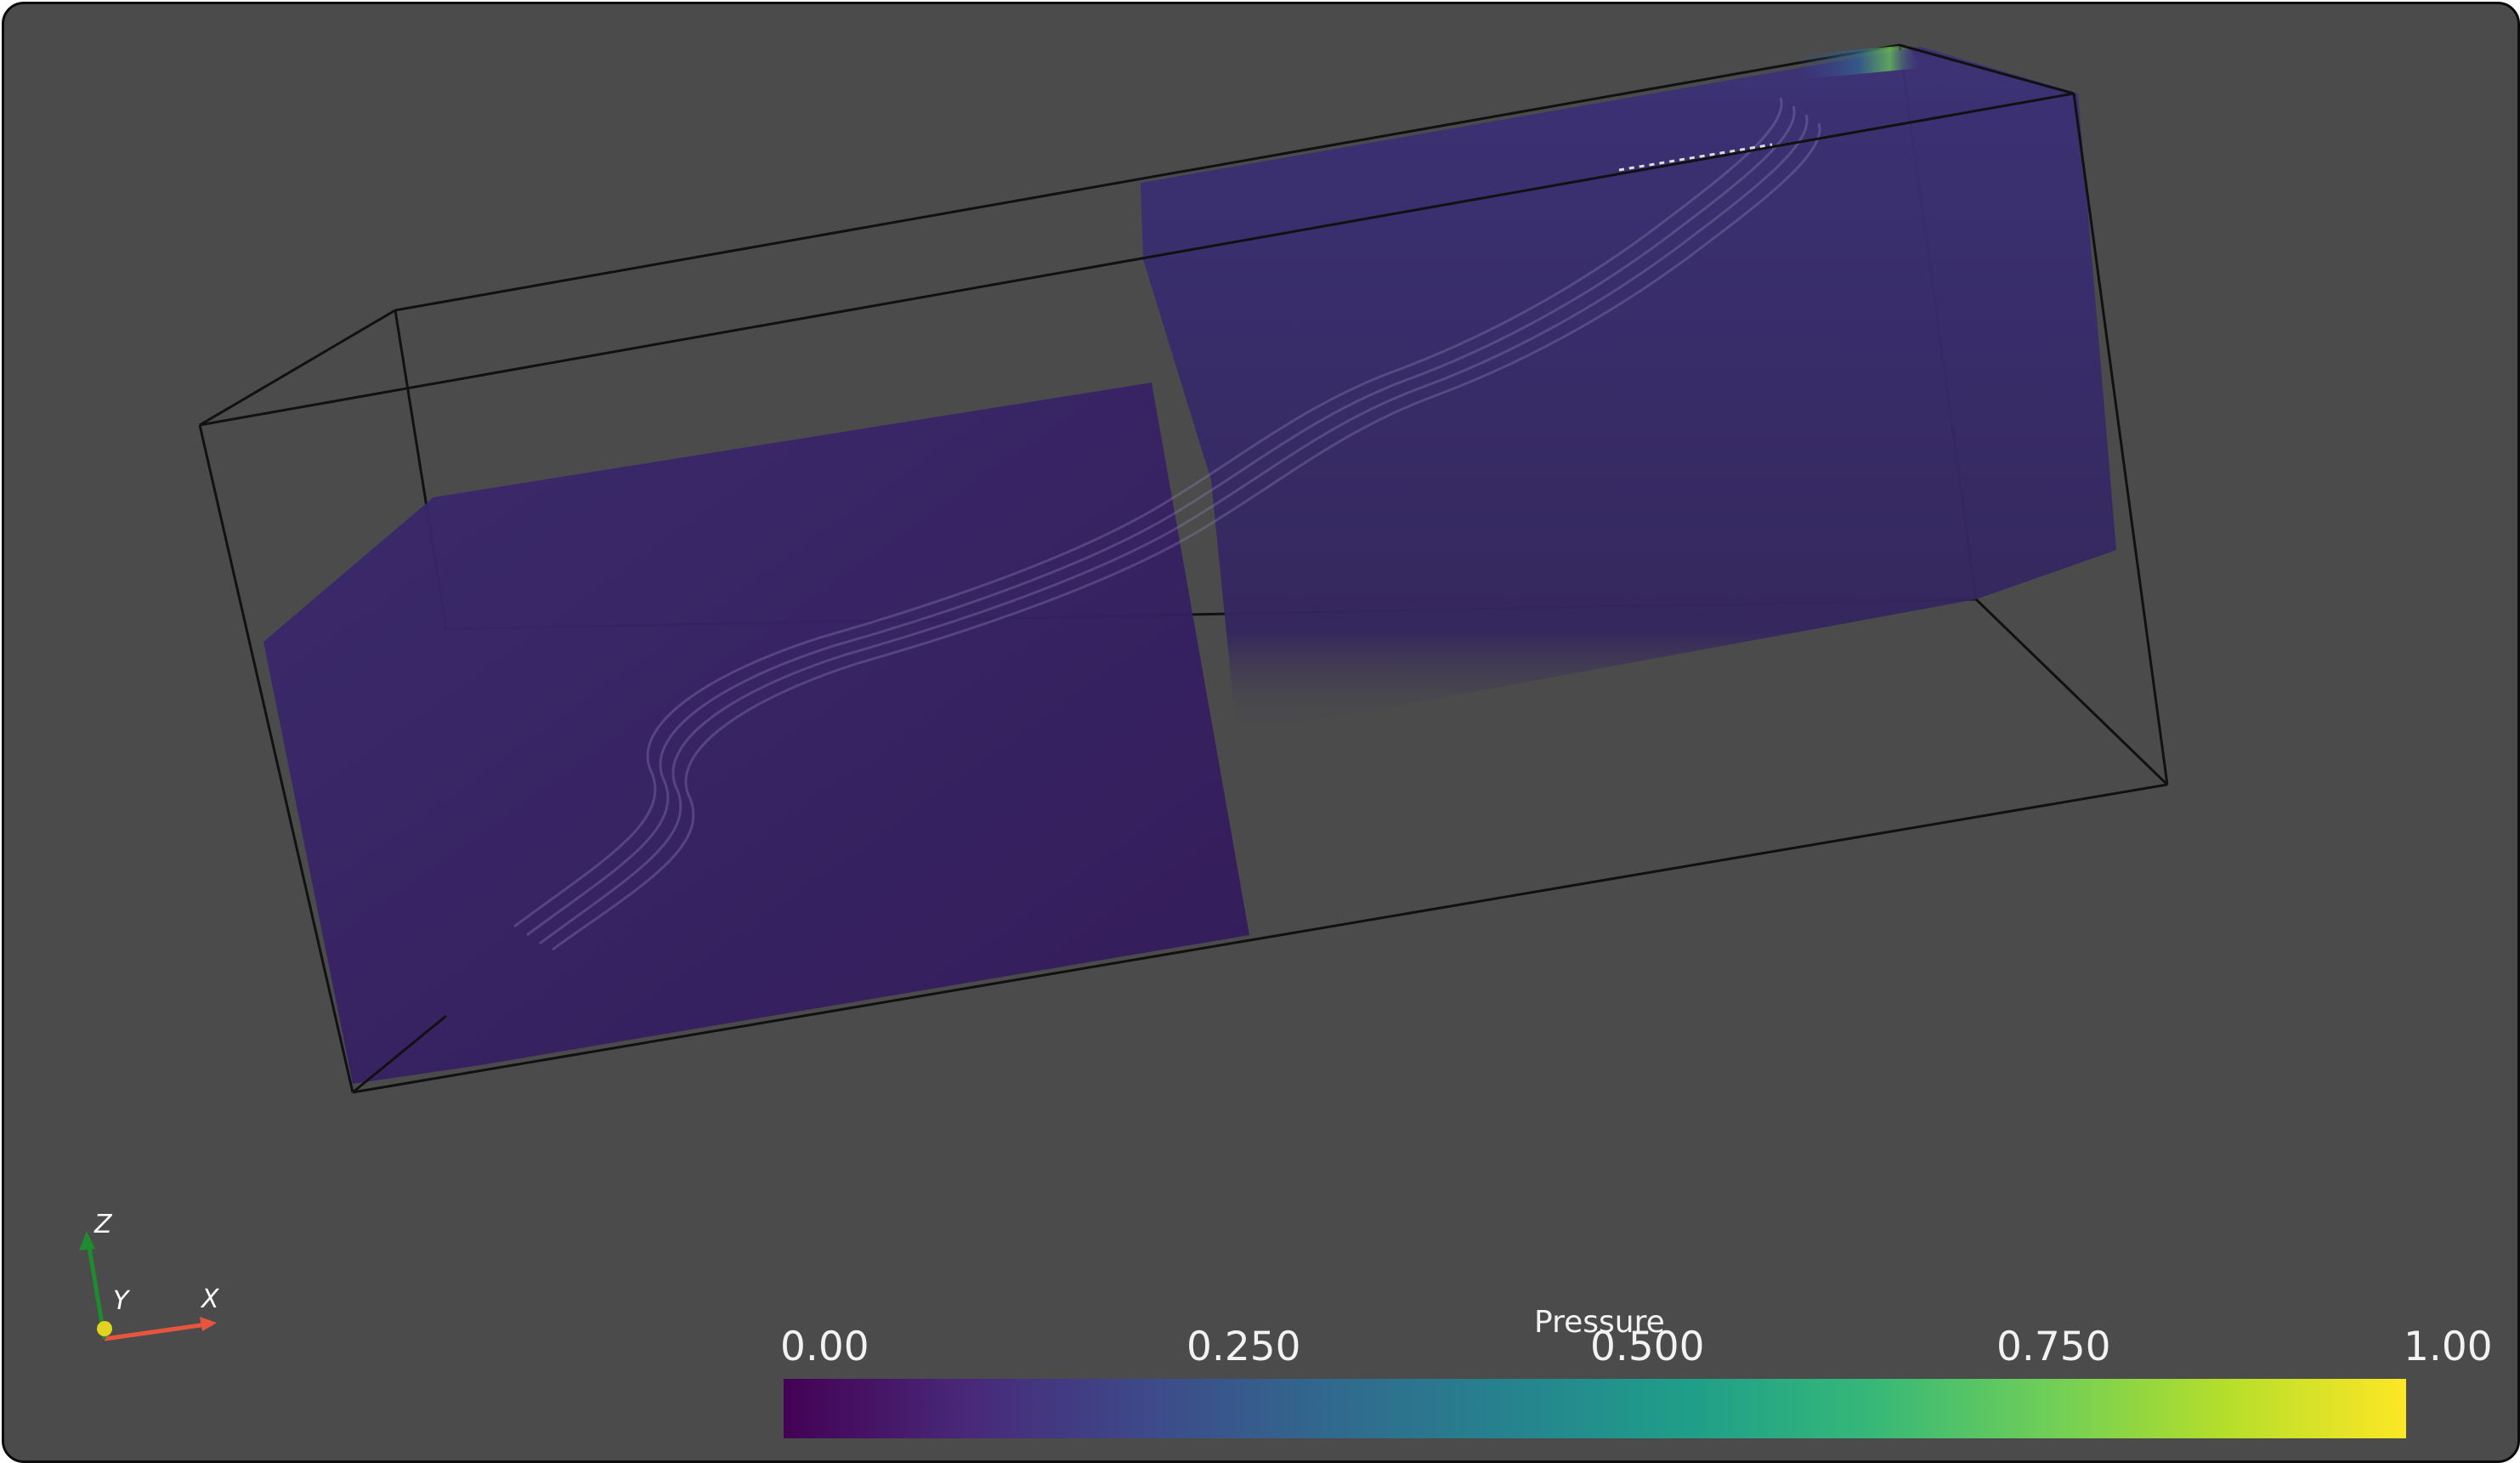  I want to click on colorbar-title: Pressure, so click(1599, 1322).